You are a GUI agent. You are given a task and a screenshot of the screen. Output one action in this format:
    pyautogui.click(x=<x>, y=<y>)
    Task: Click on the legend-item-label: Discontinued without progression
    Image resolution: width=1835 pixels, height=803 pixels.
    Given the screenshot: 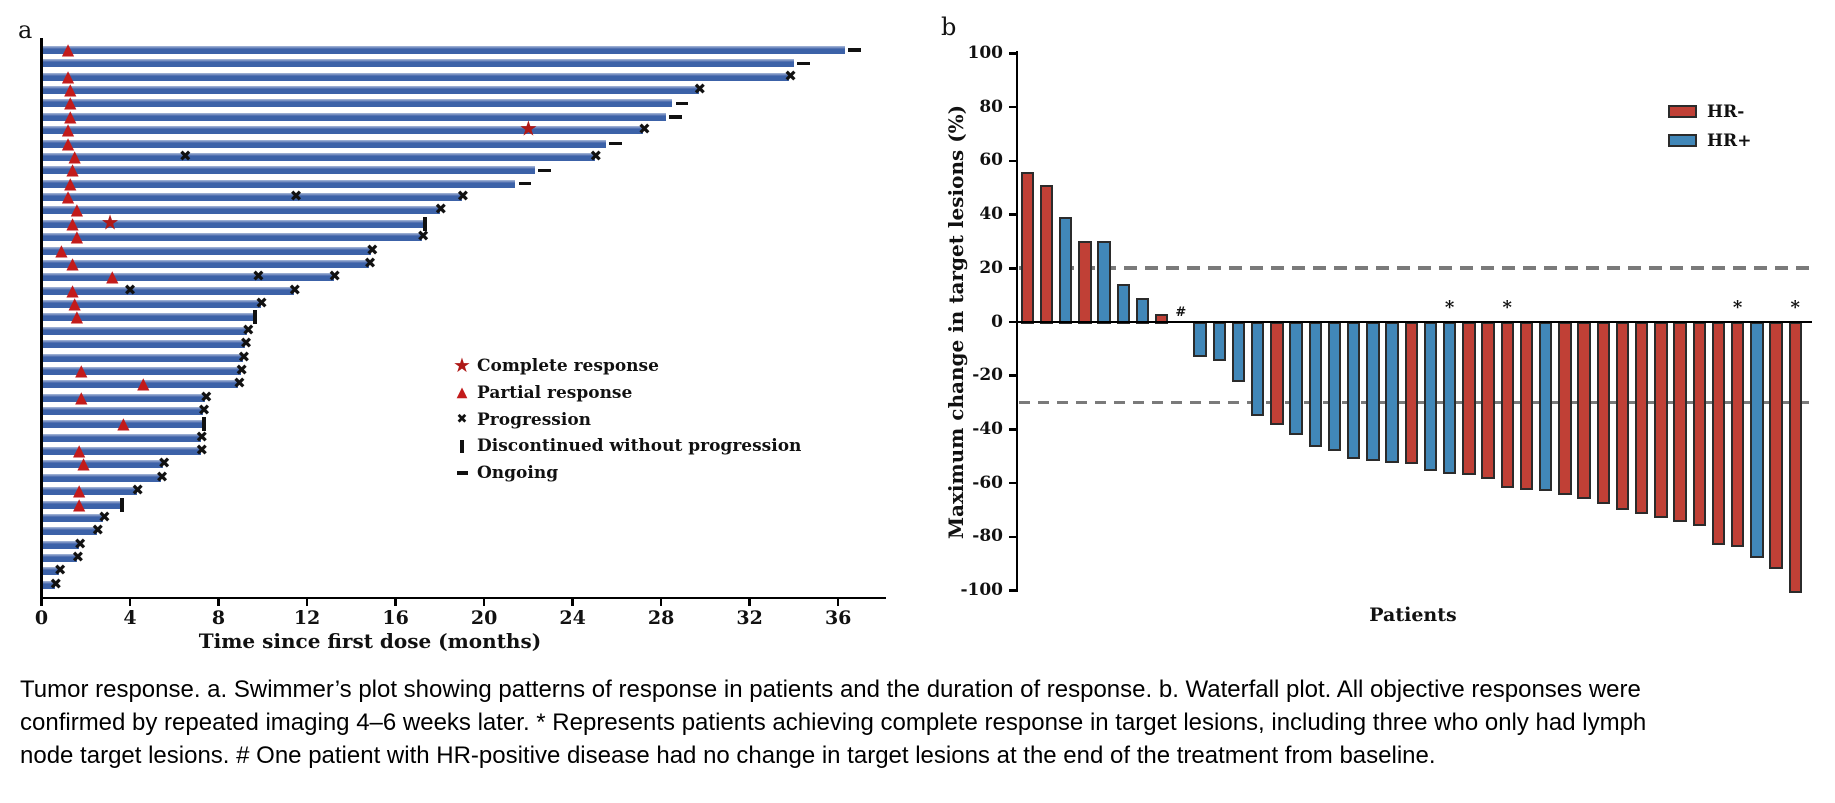 What is the action you would take?
    pyautogui.click(x=639, y=446)
    